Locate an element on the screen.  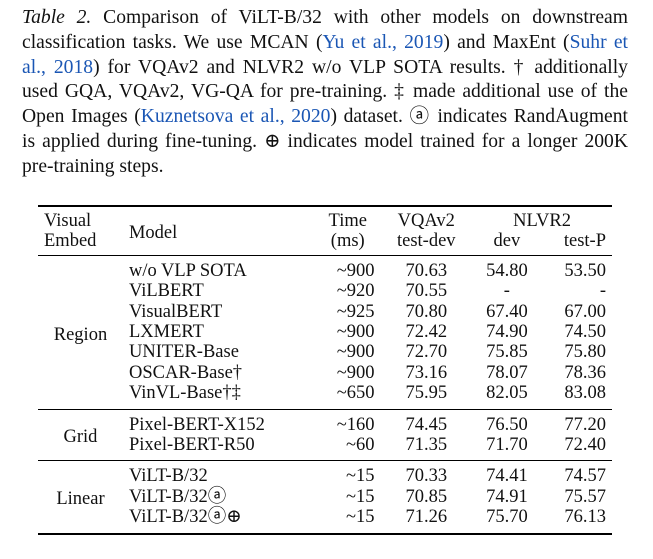
table-cell: ViLT-B/32ⓐ is located at coordinates (177, 496).